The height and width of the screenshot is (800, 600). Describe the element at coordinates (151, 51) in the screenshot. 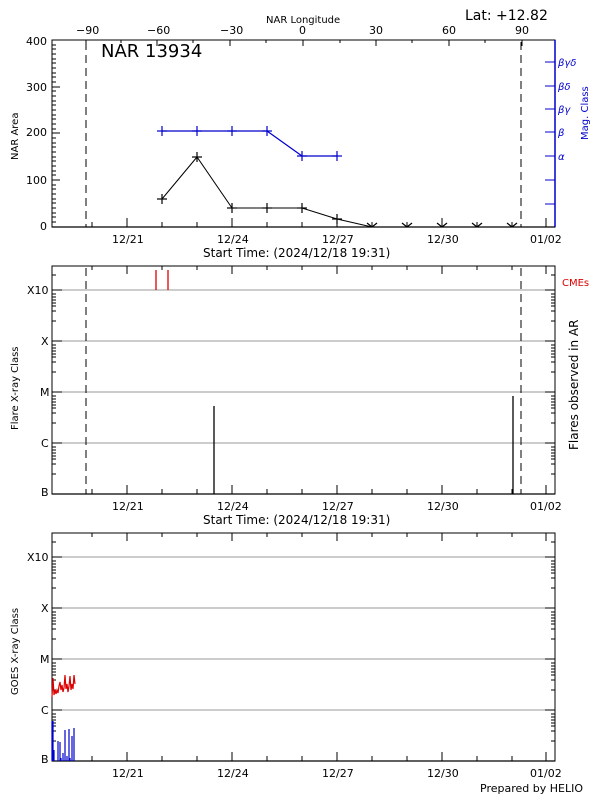

I see `region-title: NAR 13934` at that location.